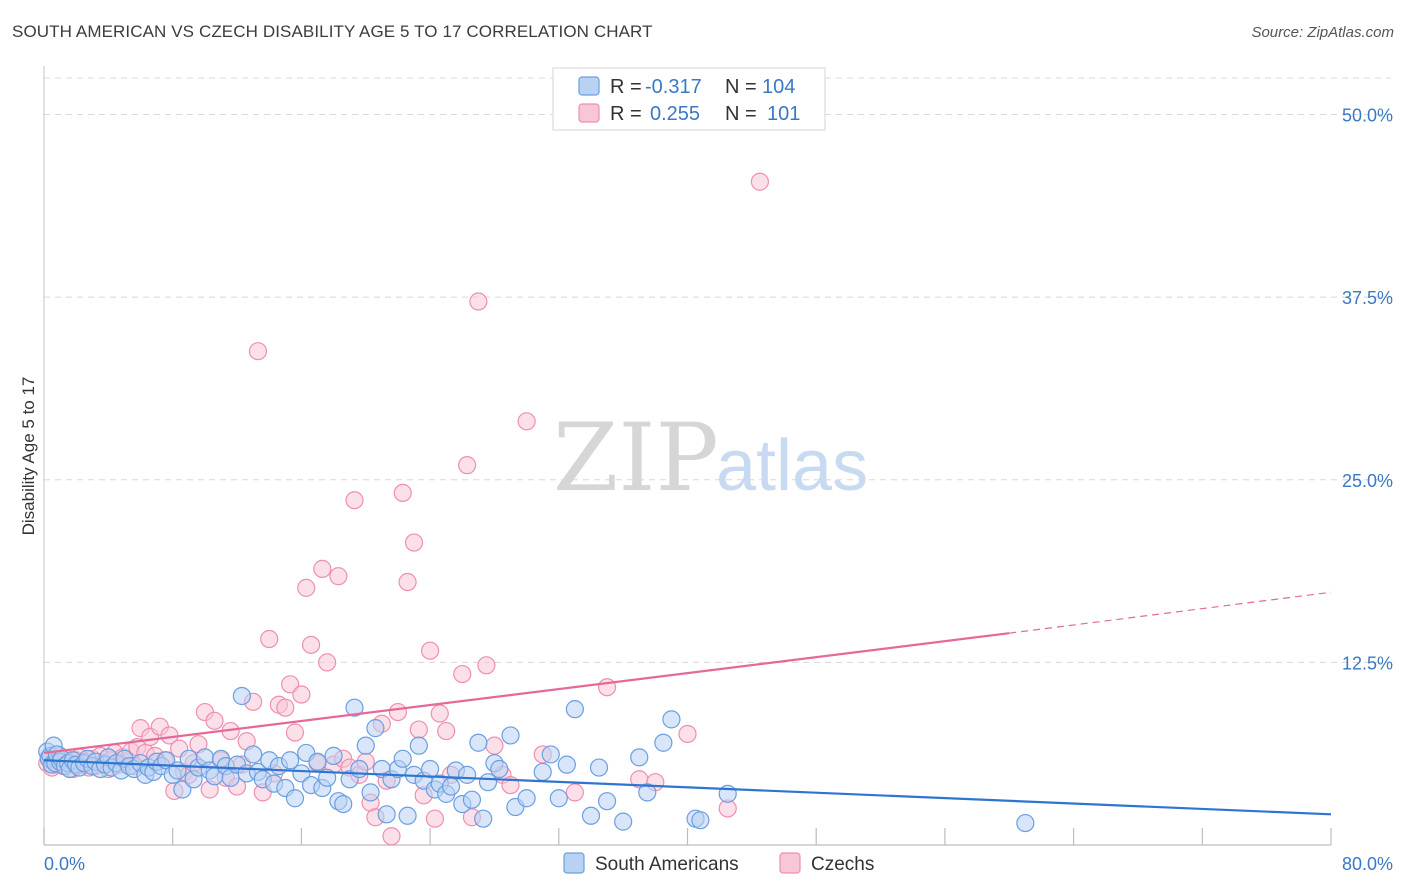 This screenshot has height=892, width=1406. I want to click on legend-swatch-blue, so click(589, 86).